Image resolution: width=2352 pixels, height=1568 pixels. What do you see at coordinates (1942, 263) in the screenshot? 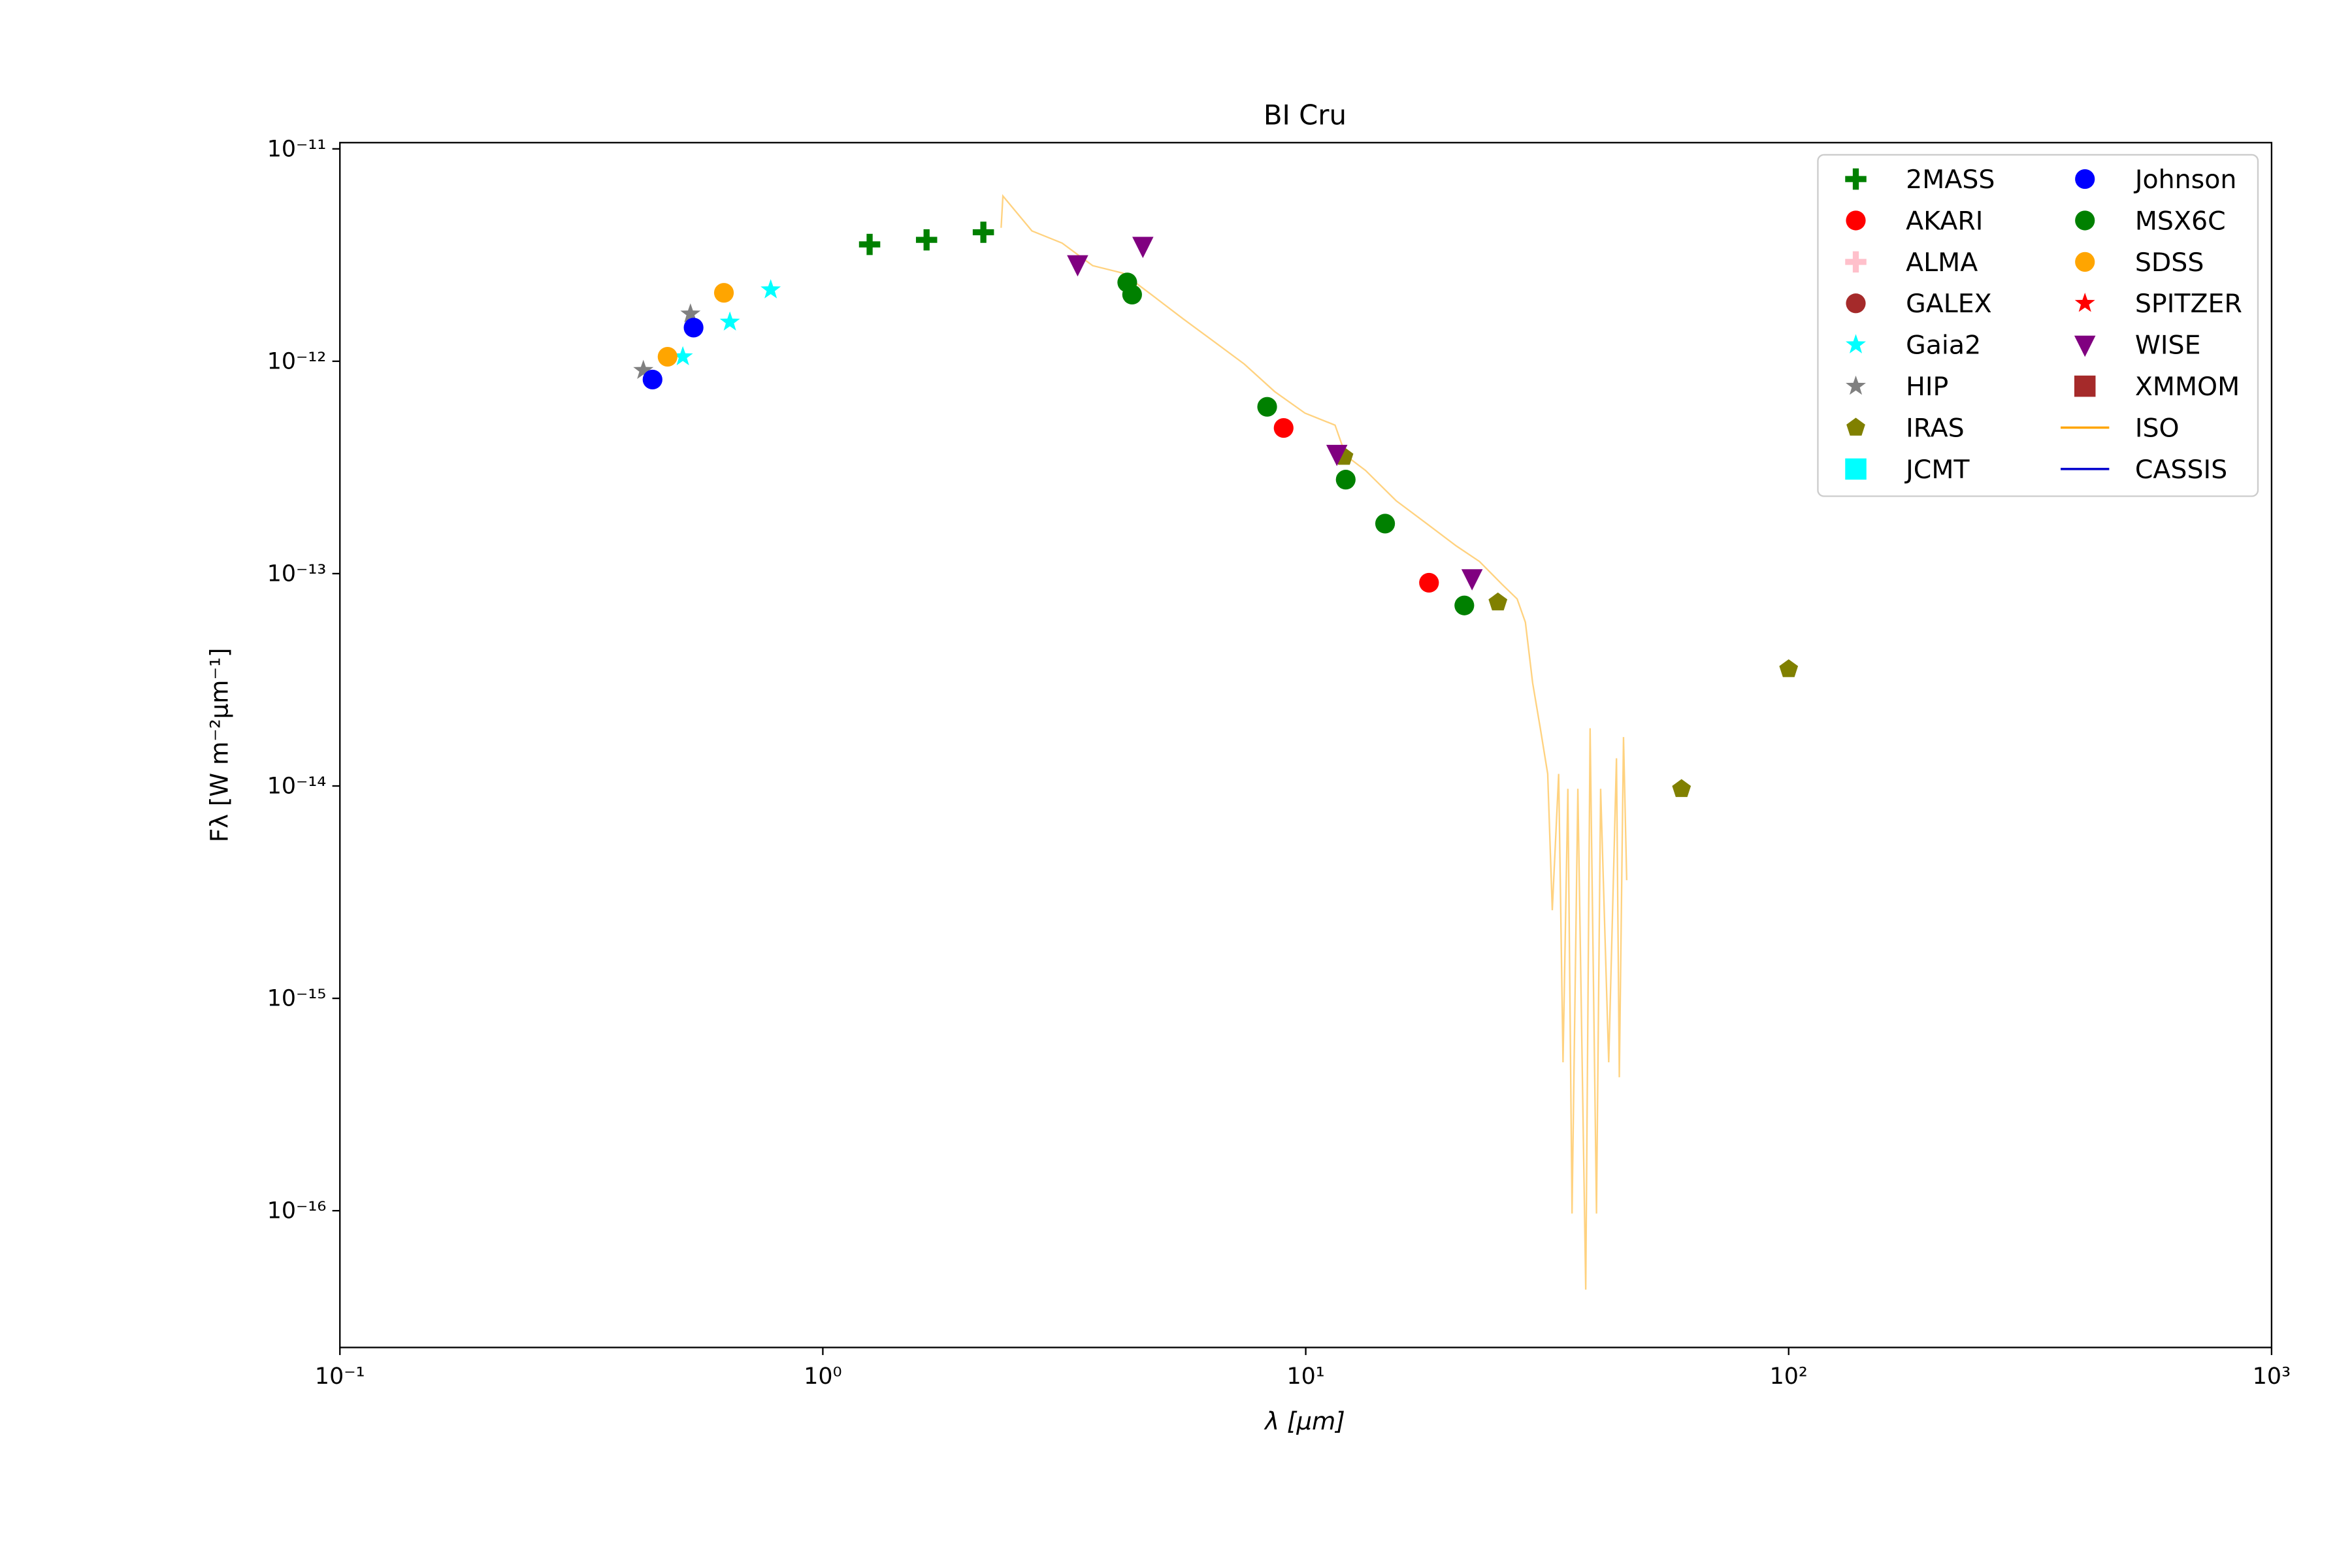
I see `legend-label: ALMA` at bounding box center [1942, 263].